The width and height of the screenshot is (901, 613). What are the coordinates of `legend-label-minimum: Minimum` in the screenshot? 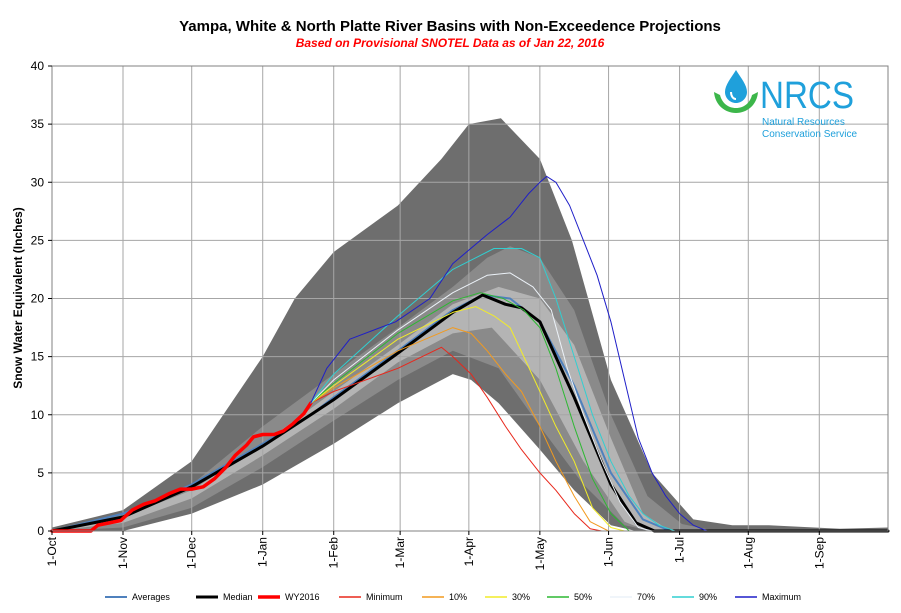 It's located at (384, 597).